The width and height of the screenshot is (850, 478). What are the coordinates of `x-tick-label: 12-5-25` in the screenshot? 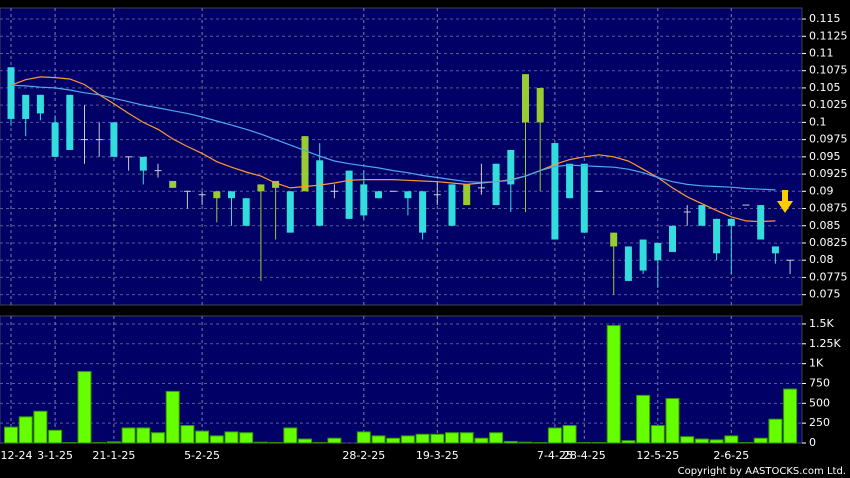 It's located at (657, 455).